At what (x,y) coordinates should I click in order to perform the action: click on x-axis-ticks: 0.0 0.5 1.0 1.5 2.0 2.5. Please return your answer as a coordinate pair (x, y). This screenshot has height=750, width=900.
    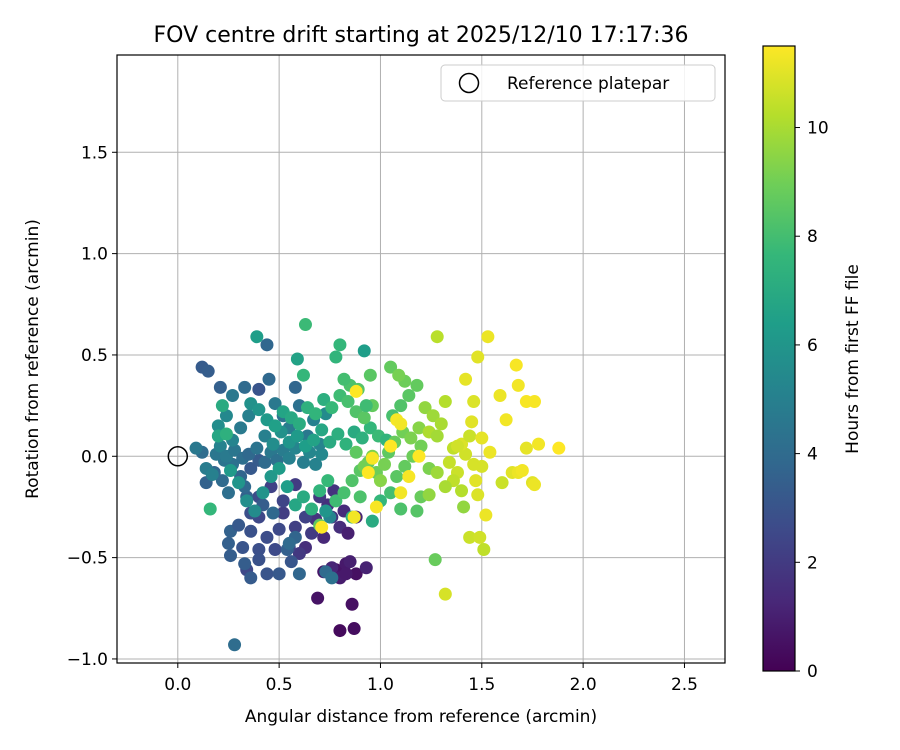
    Looking at the image, I should click on (431, 679).